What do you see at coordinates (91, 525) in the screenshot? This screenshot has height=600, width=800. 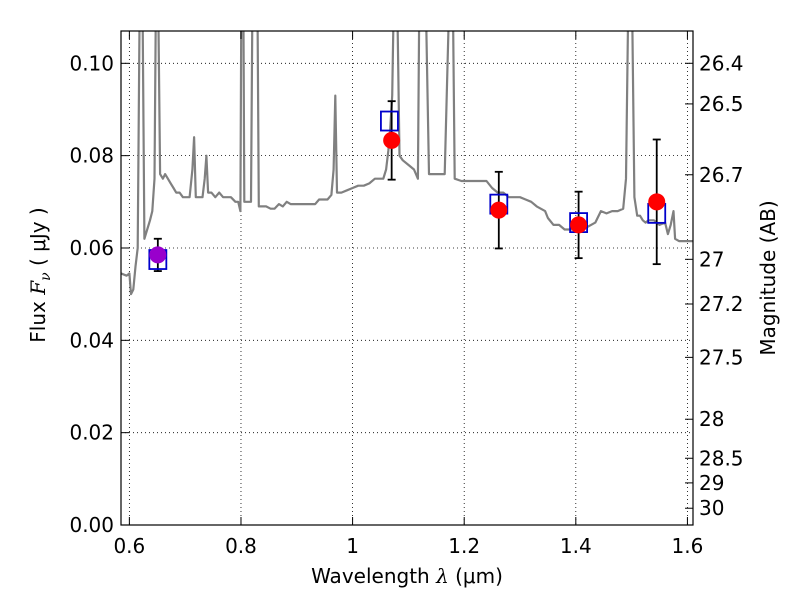 I see `y-tick-label: 0.00` at bounding box center [91, 525].